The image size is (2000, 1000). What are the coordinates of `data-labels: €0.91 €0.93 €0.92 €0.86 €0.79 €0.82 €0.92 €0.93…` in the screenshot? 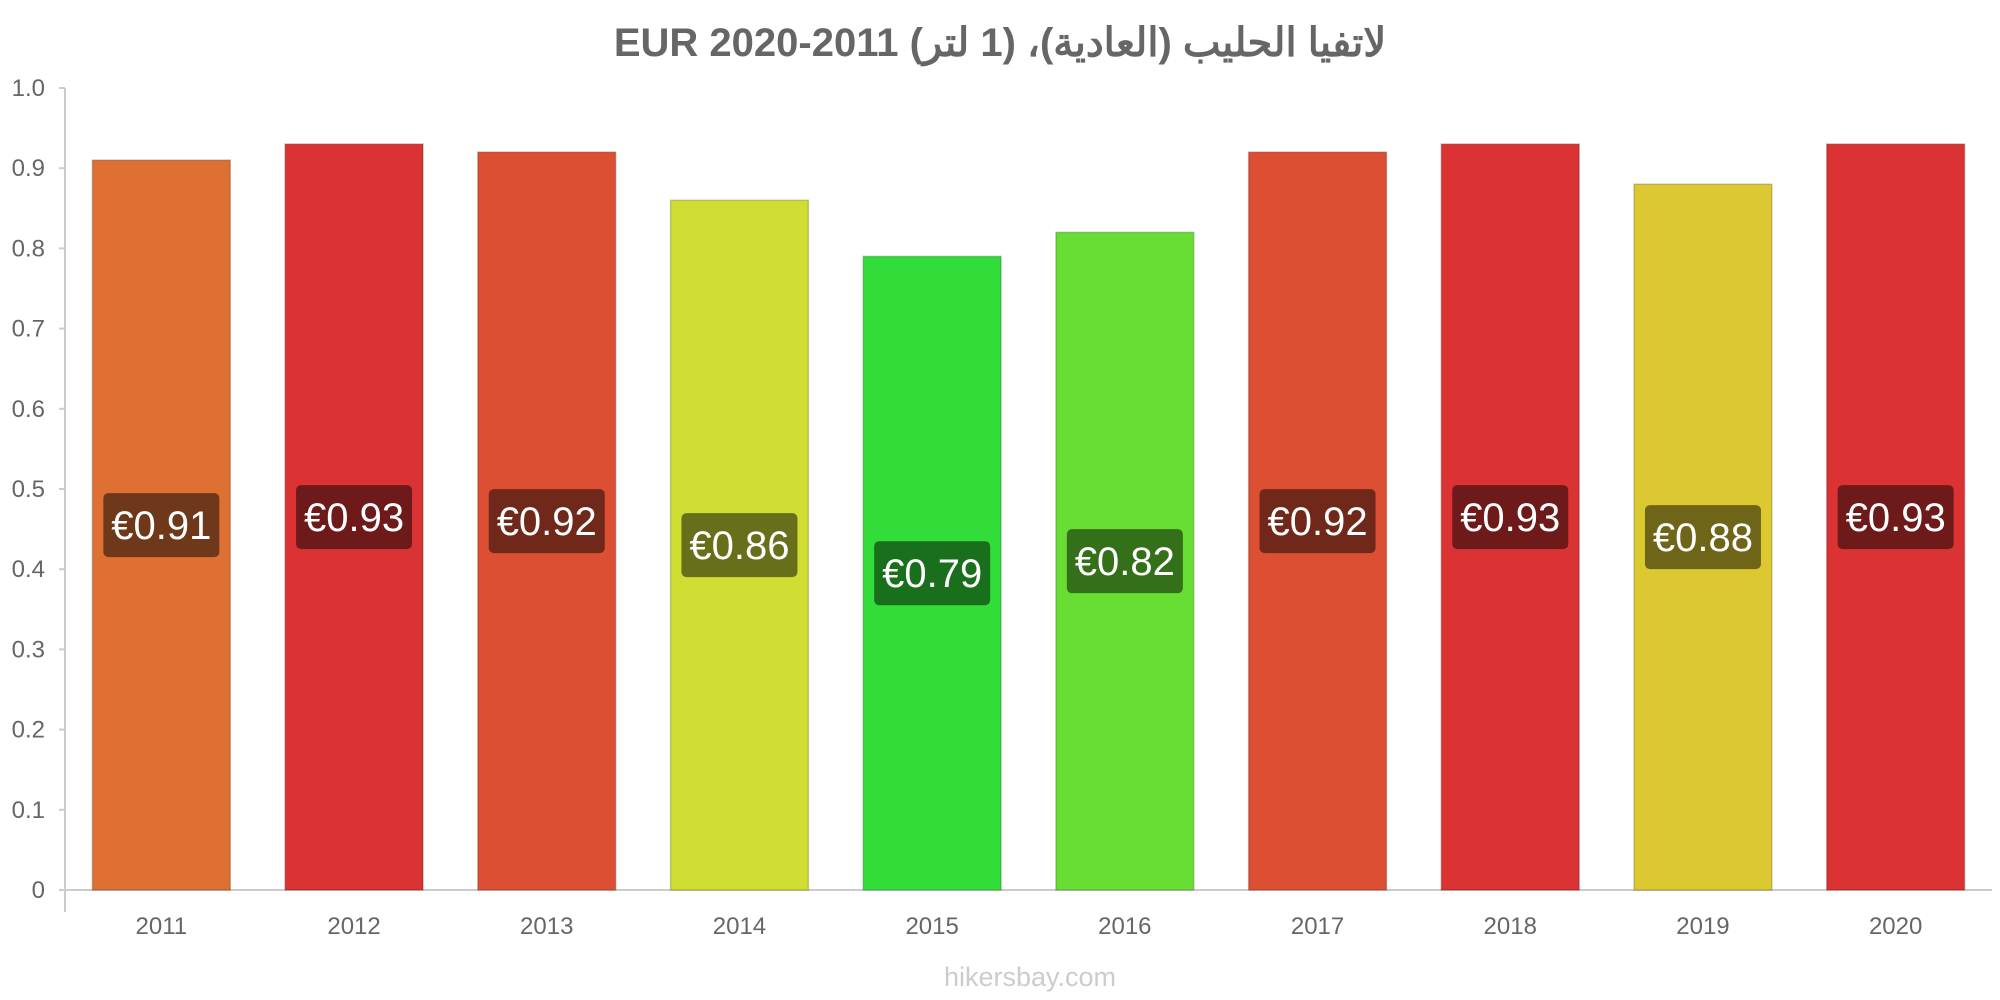 It's located at (1028, 545).